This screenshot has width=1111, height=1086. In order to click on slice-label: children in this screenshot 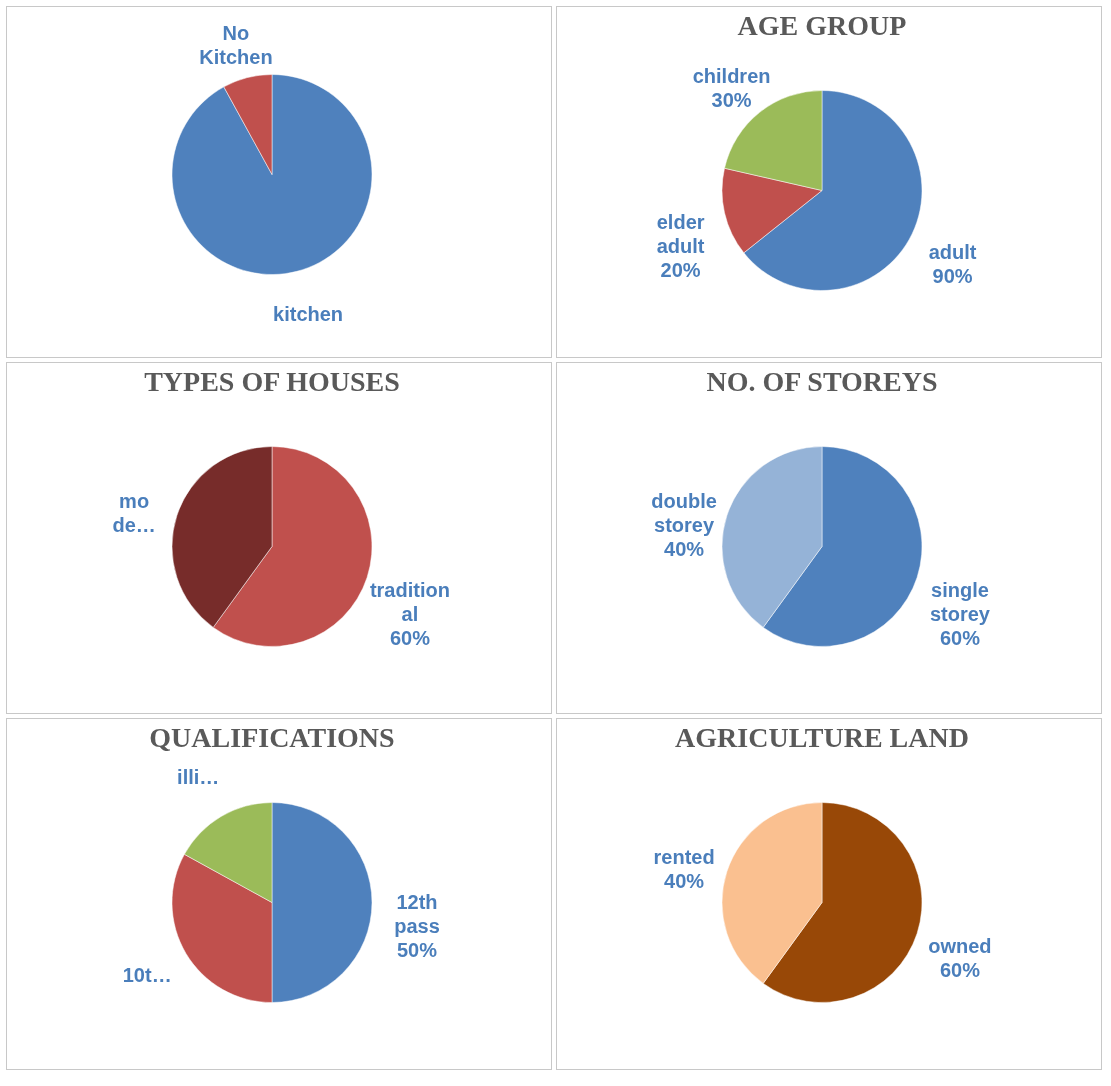, I will do `click(731, 76)`.